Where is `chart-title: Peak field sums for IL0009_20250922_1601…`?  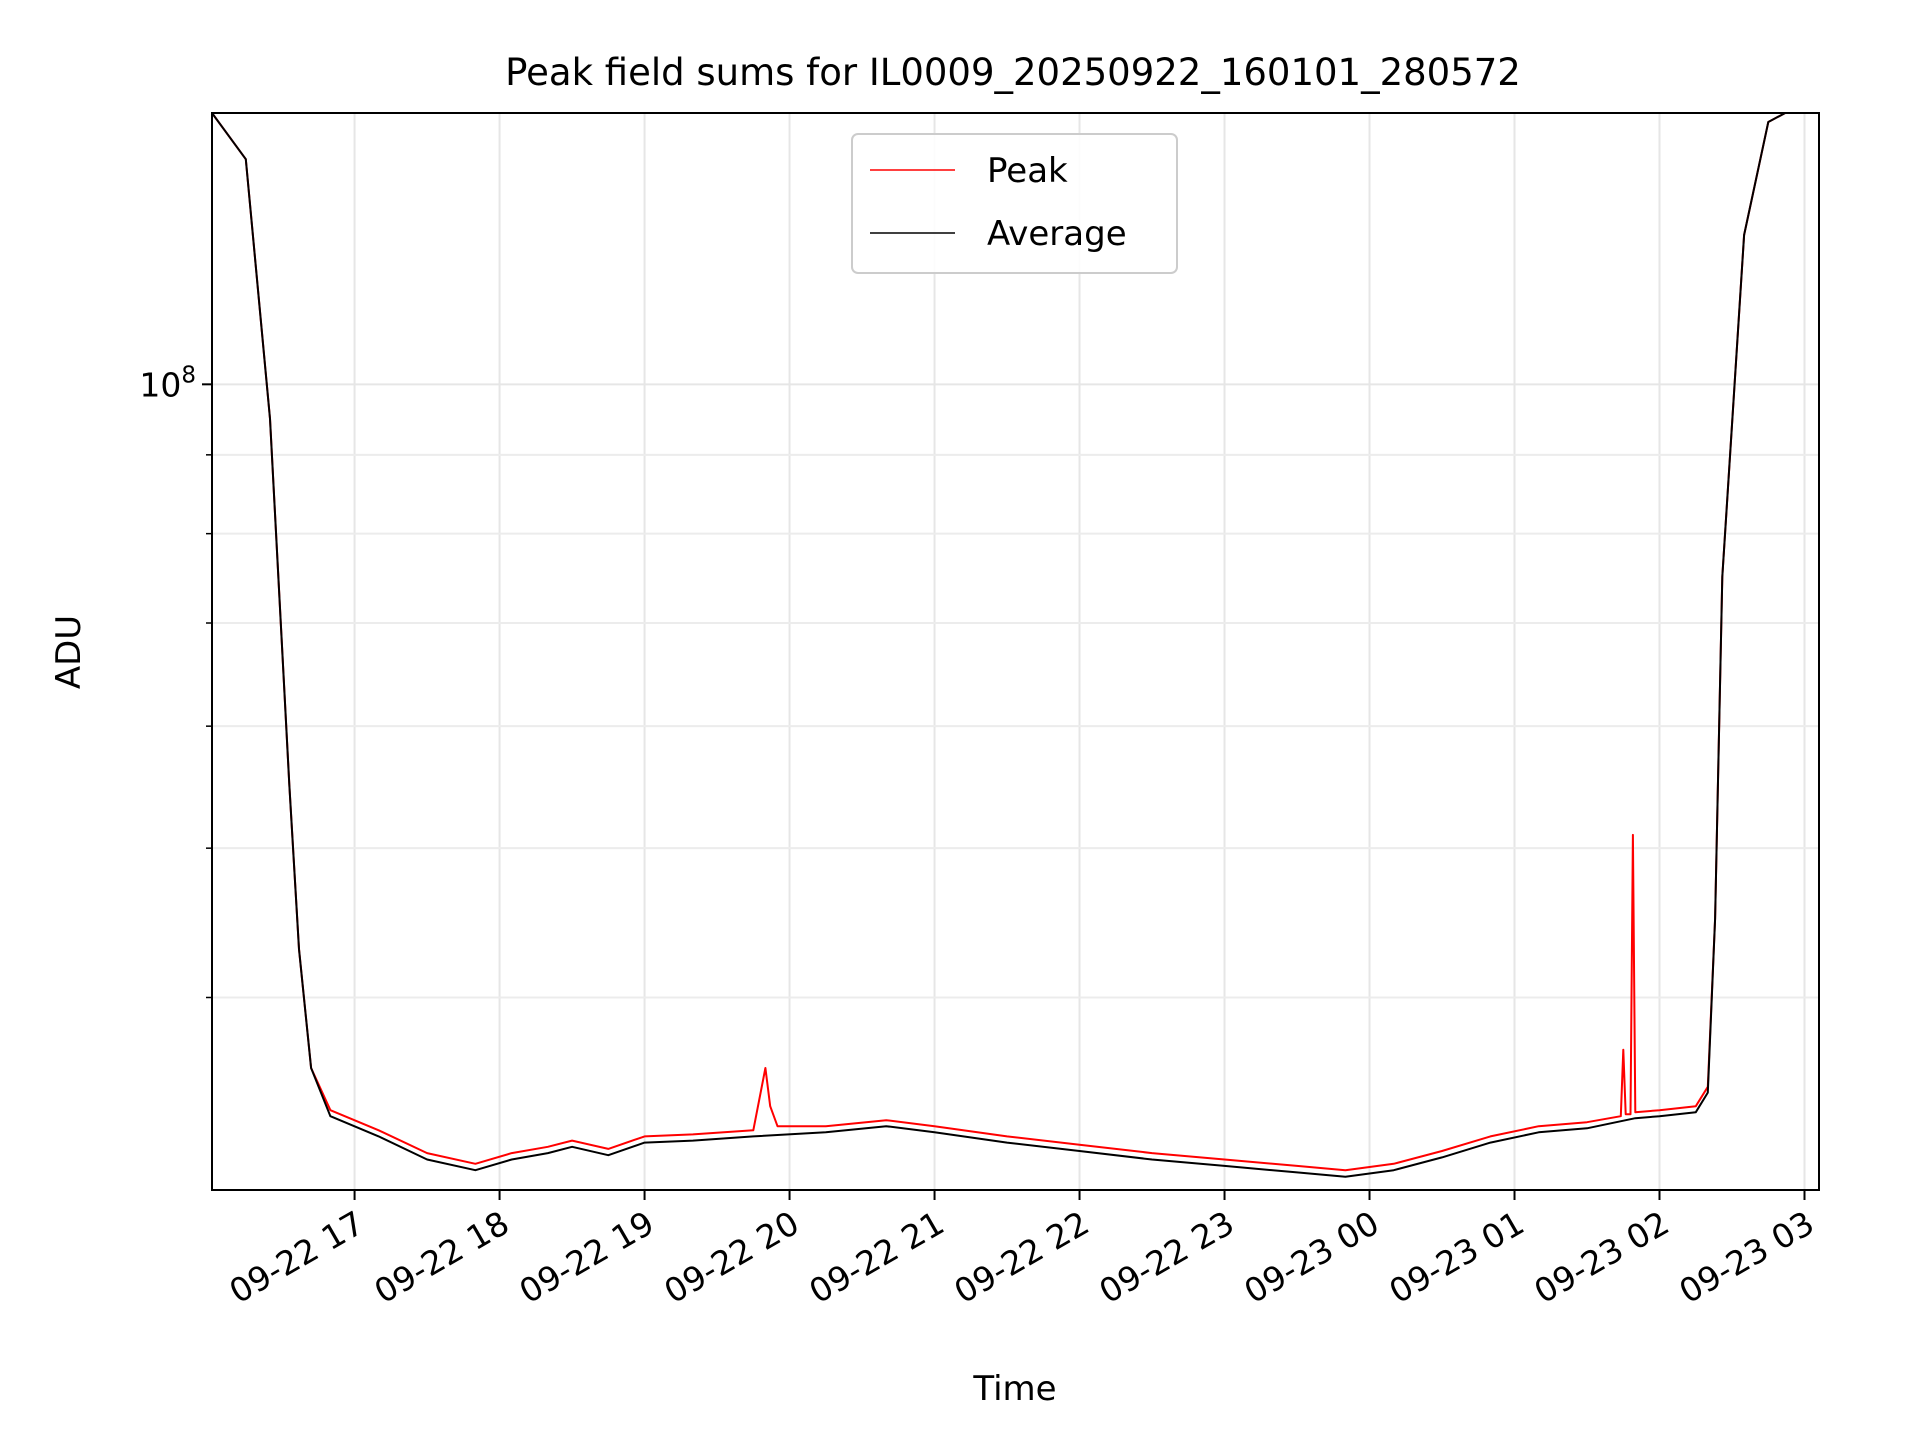 chart-title: Peak field sums for IL0009_20250922_1601… is located at coordinates (1013, 72).